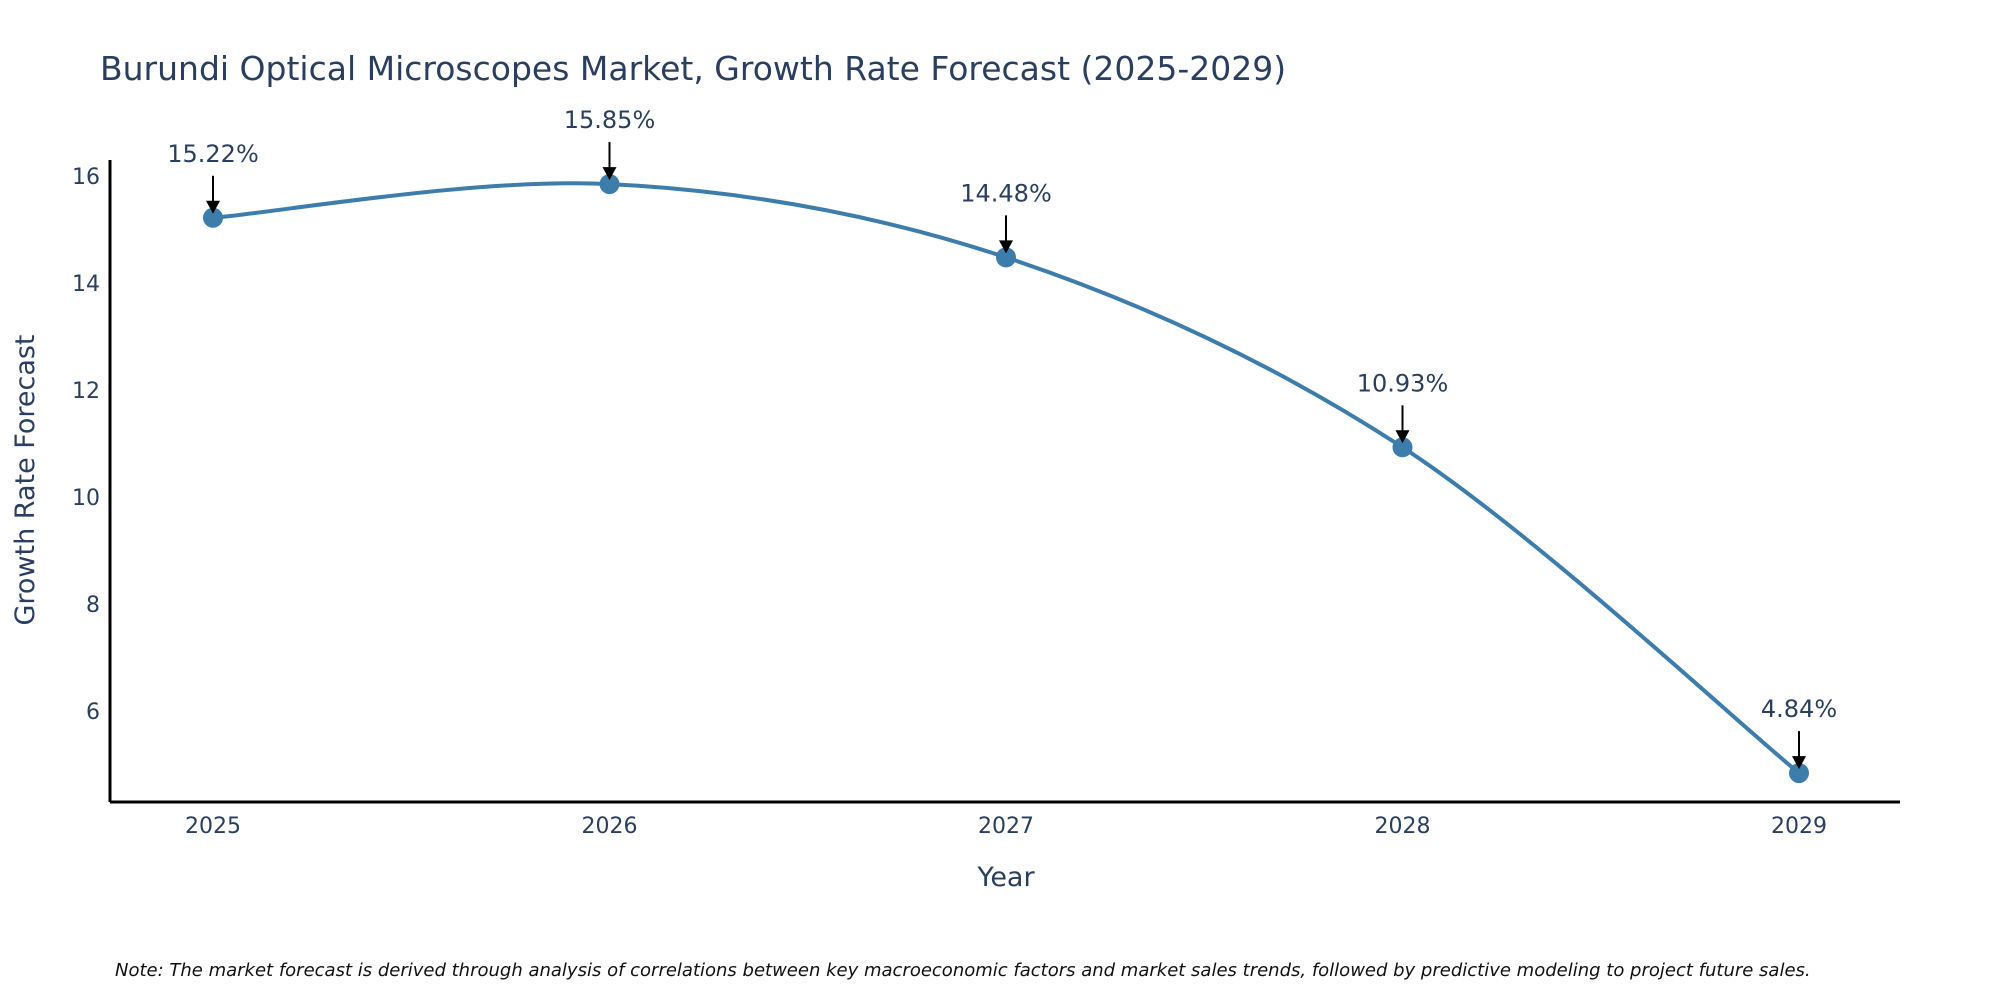 The image size is (2000, 1000). I want to click on y-tick-label: 8, so click(93, 605).